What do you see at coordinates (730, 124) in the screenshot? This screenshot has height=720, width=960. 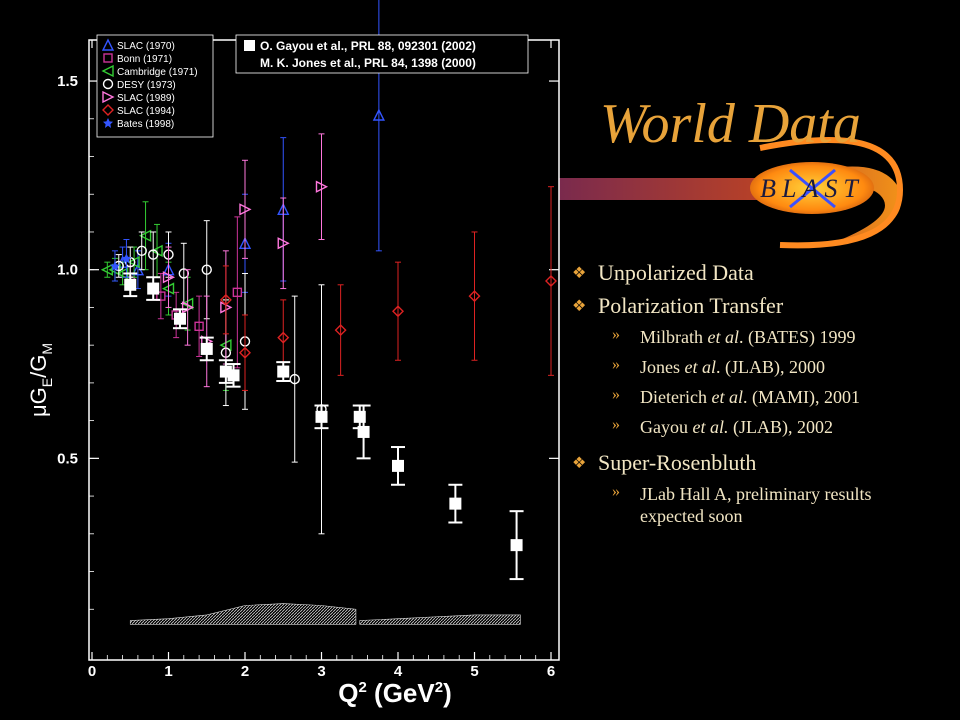 I see `slide-title: World Data` at bounding box center [730, 124].